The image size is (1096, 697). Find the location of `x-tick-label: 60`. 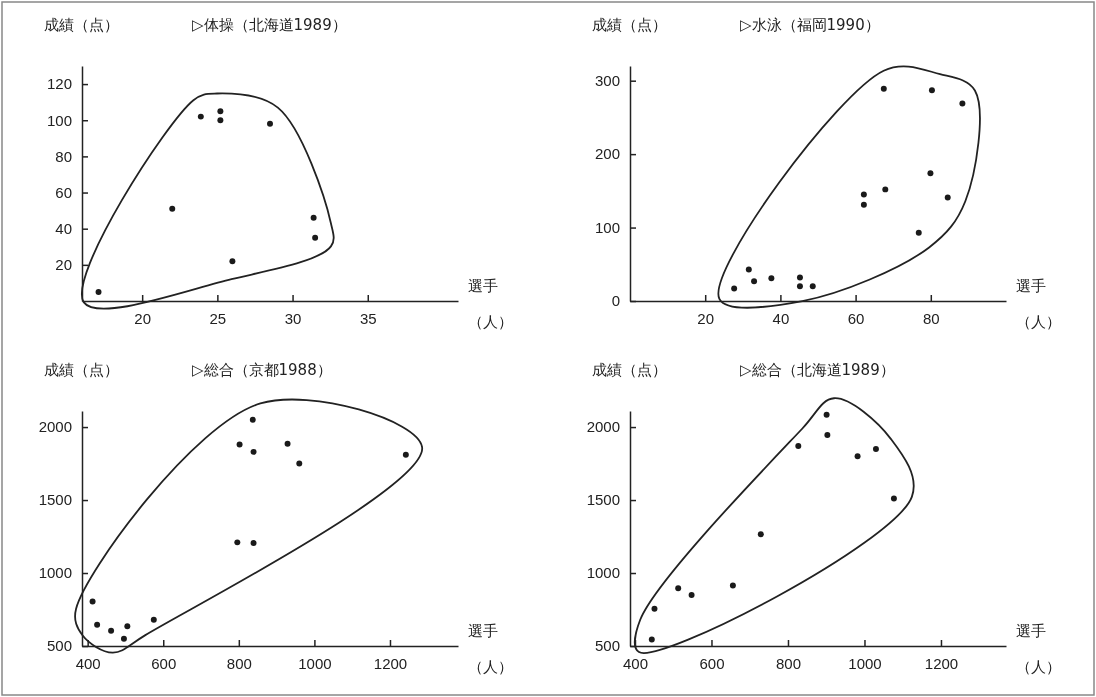

x-tick-label: 60 is located at coordinates (856, 318).